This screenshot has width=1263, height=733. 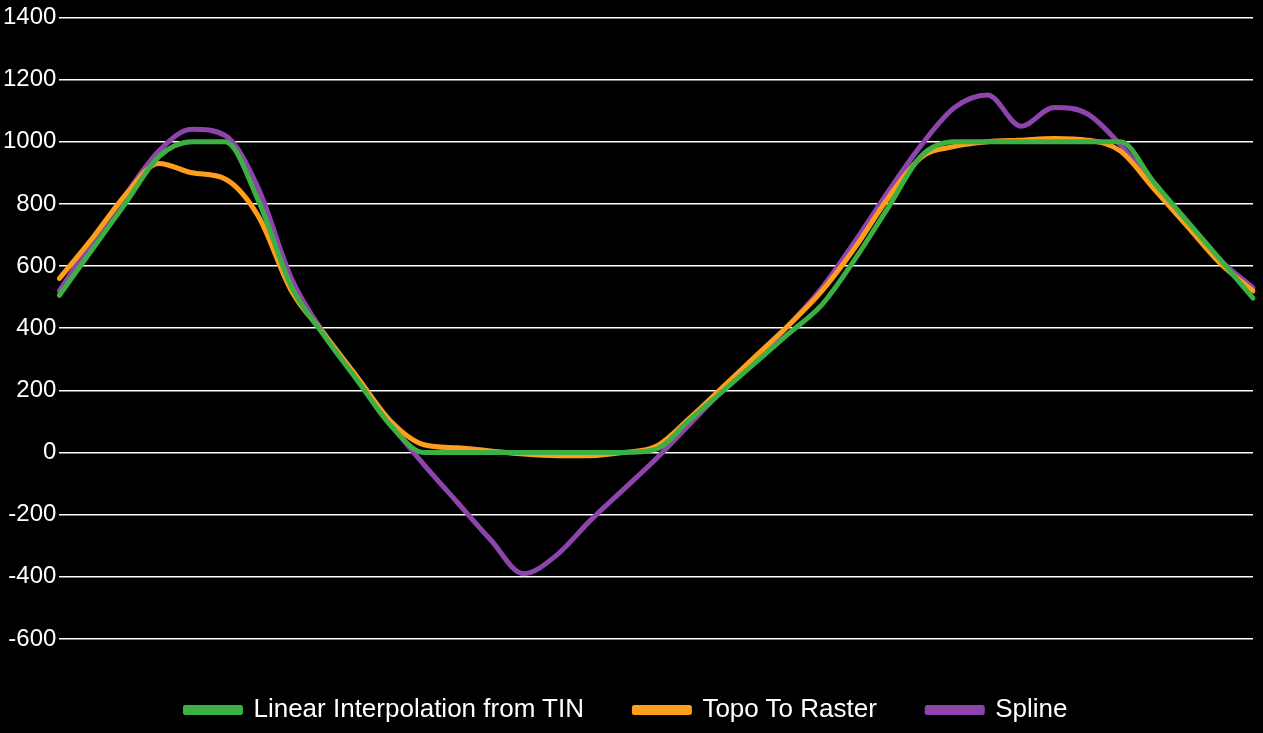 What do you see at coordinates (790, 708) in the screenshot?
I see `legend-label: Topo To Raster` at bounding box center [790, 708].